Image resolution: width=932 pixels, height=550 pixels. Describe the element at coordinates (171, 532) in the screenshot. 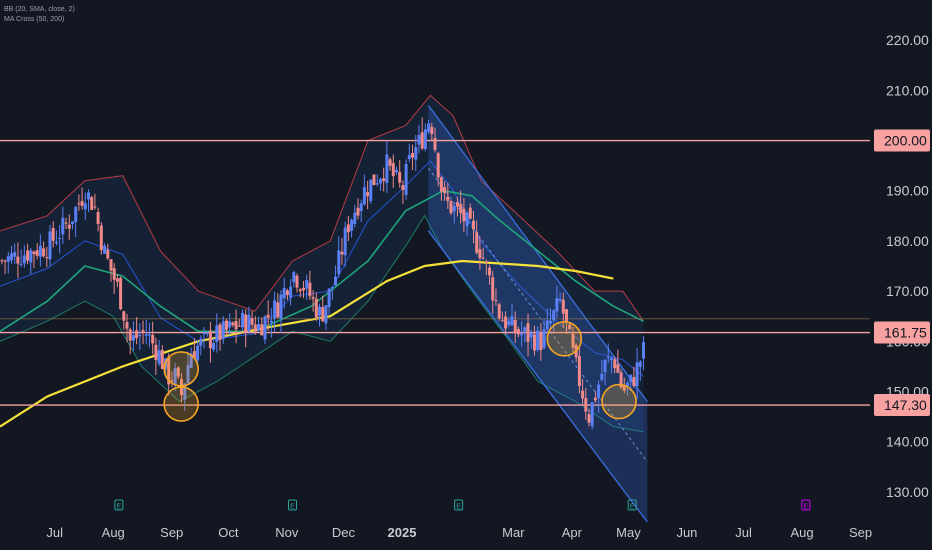

I see `x-tick-label: Sep` at that location.